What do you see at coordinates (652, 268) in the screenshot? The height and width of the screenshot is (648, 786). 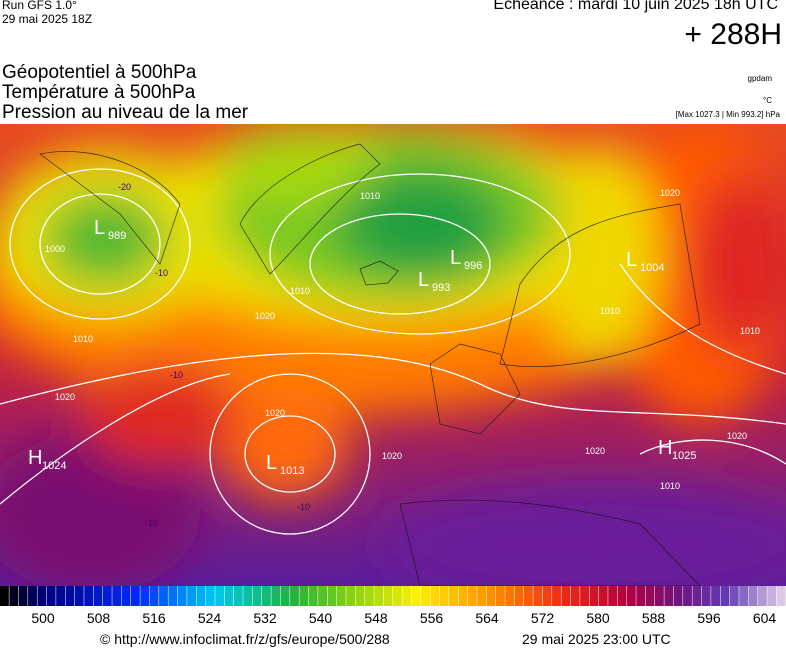 I see `pressure-value: 1004` at bounding box center [652, 268].